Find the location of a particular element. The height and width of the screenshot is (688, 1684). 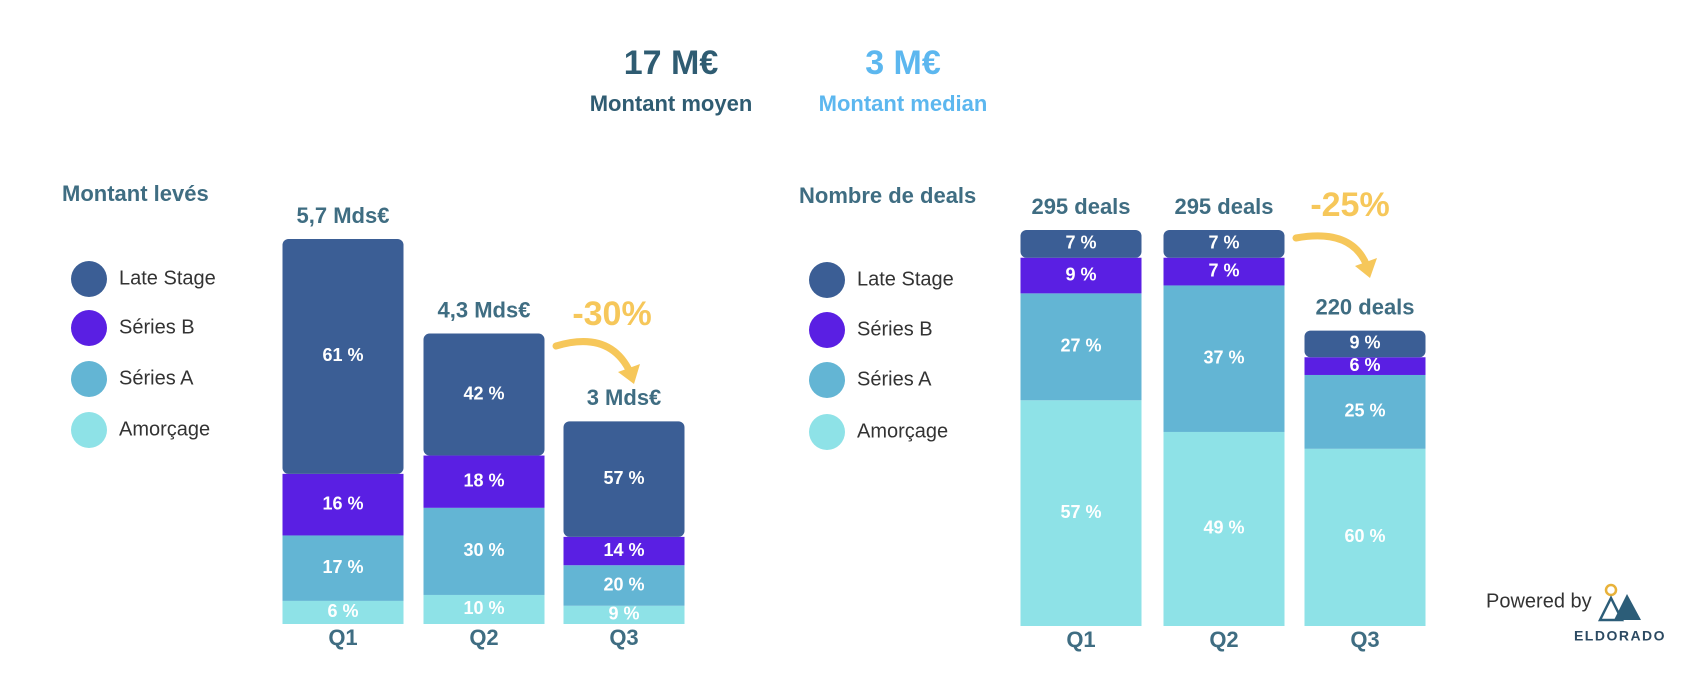

segment-label: 27 % is located at coordinates (1080, 346).